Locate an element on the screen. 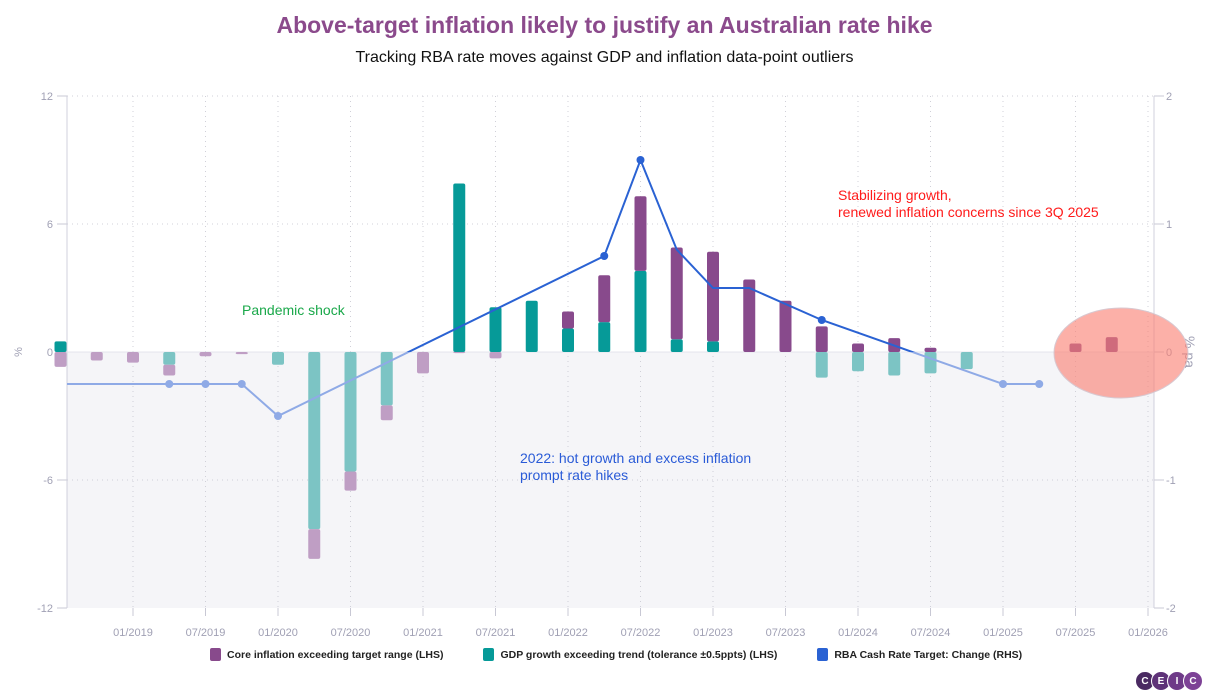 The image size is (1209, 700). x-tick-label: 01/2021 is located at coordinates (423, 633).